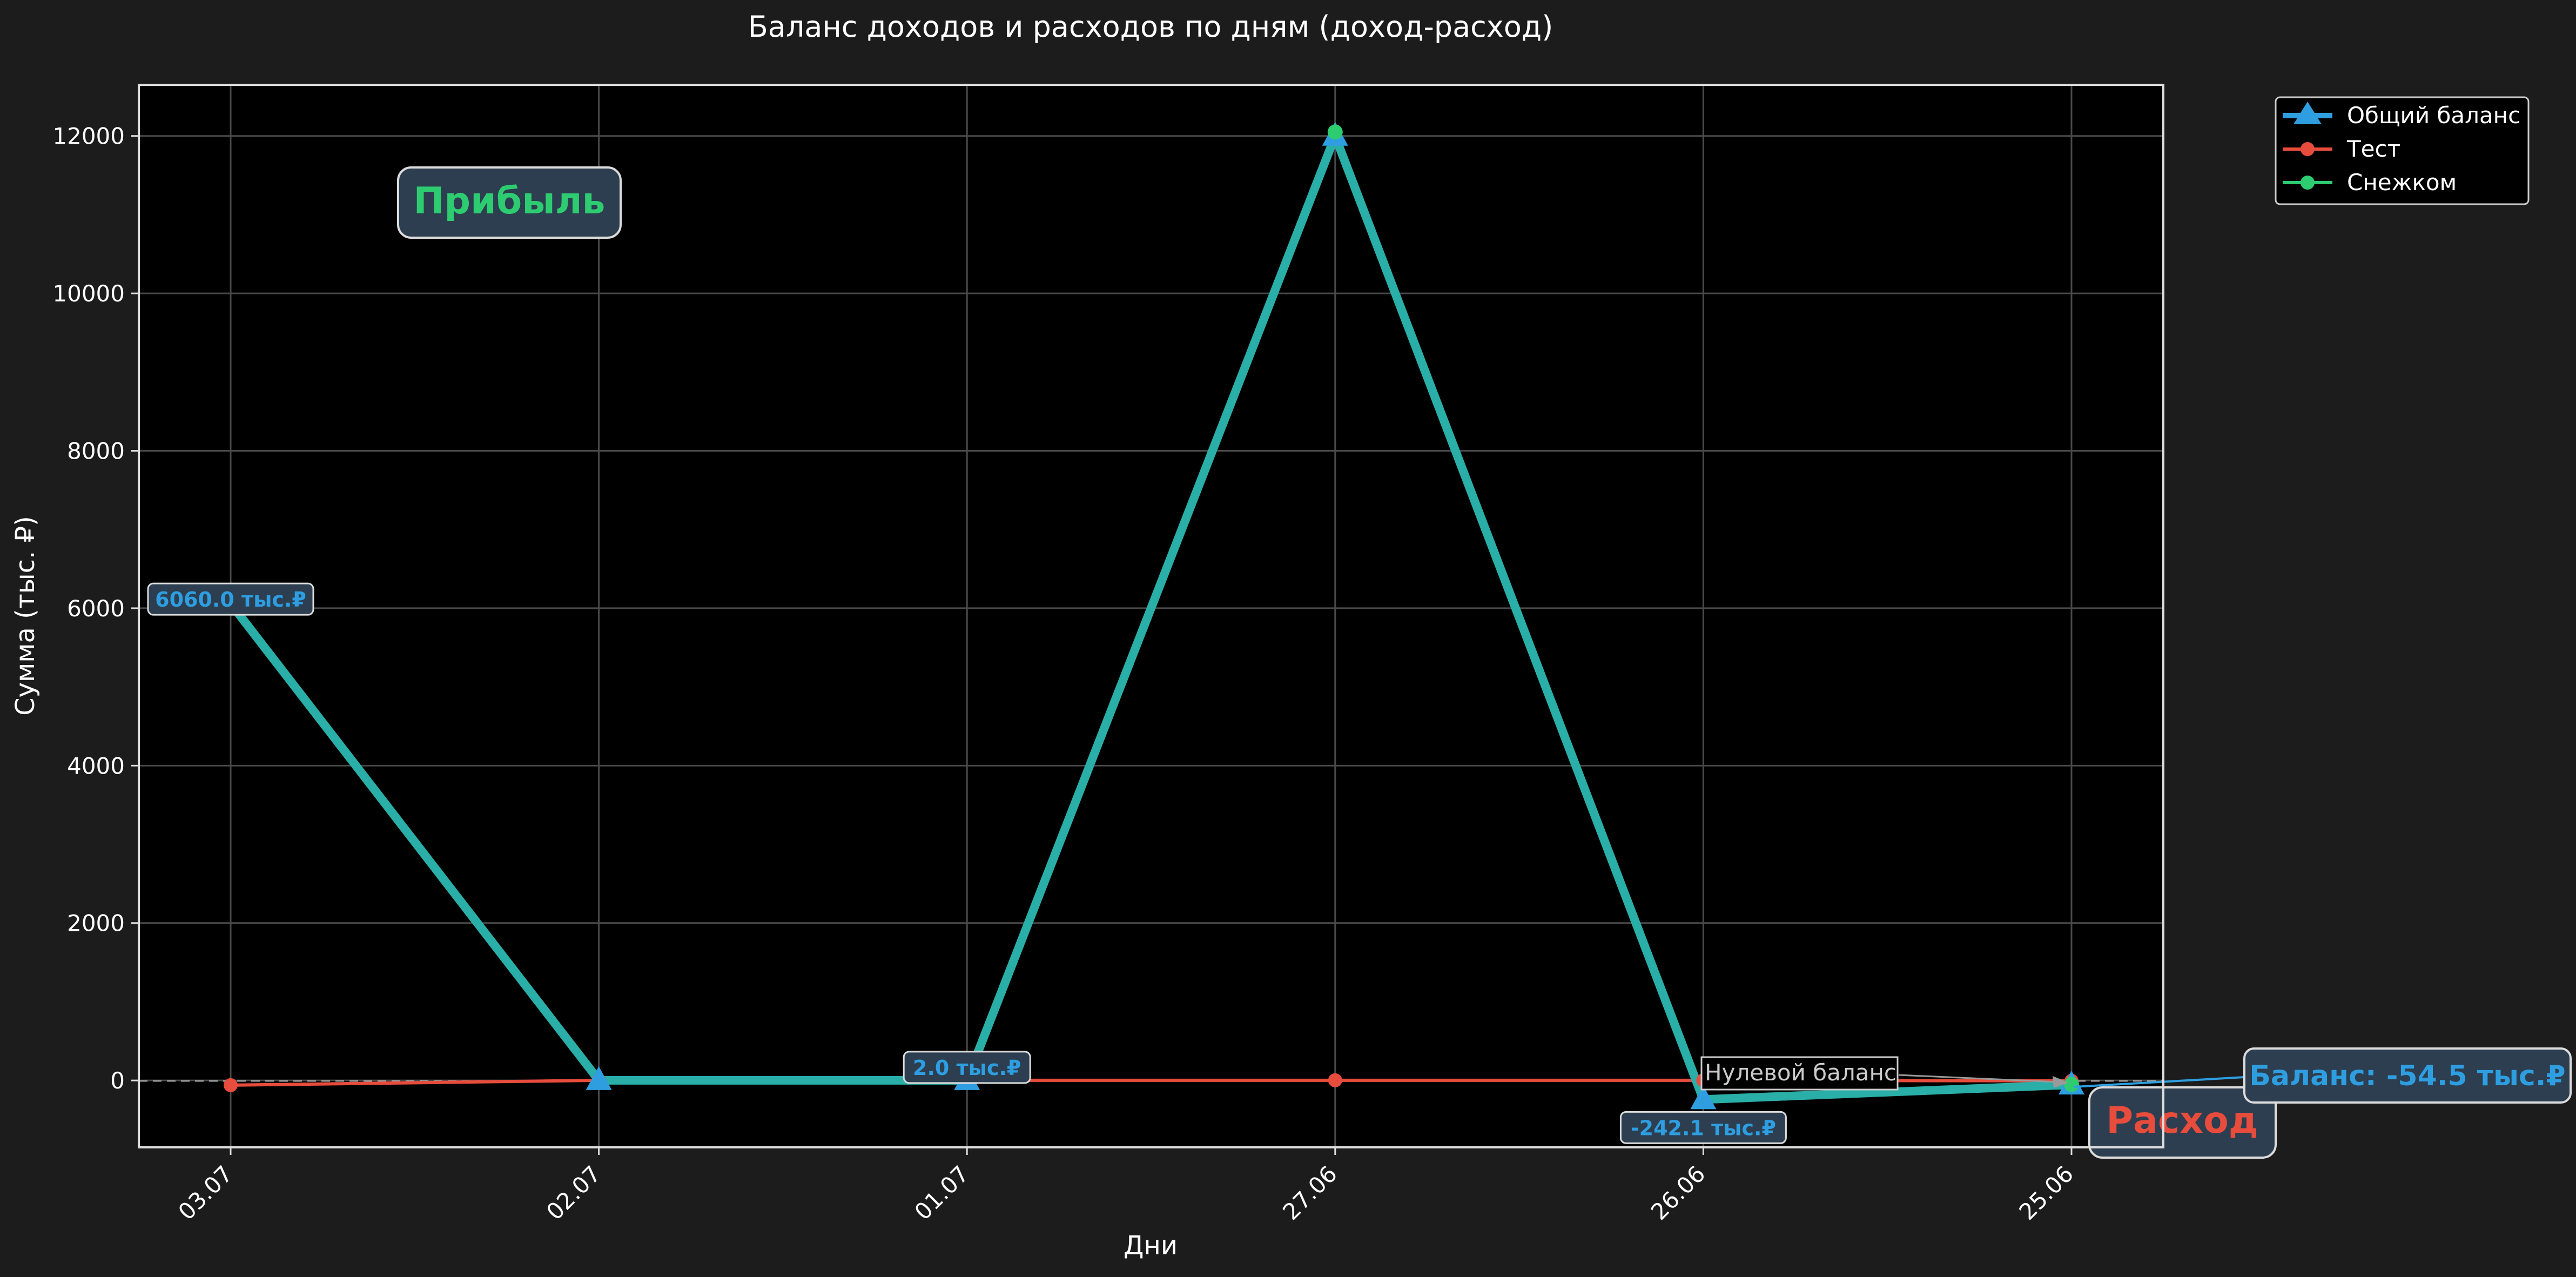 Image resolution: width=2576 pixels, height=1277 pixels. What do you see at coordinates (88, 136) in the screenshot?
I see `y-tick-label: 12000` at bounding box center [88, 136].